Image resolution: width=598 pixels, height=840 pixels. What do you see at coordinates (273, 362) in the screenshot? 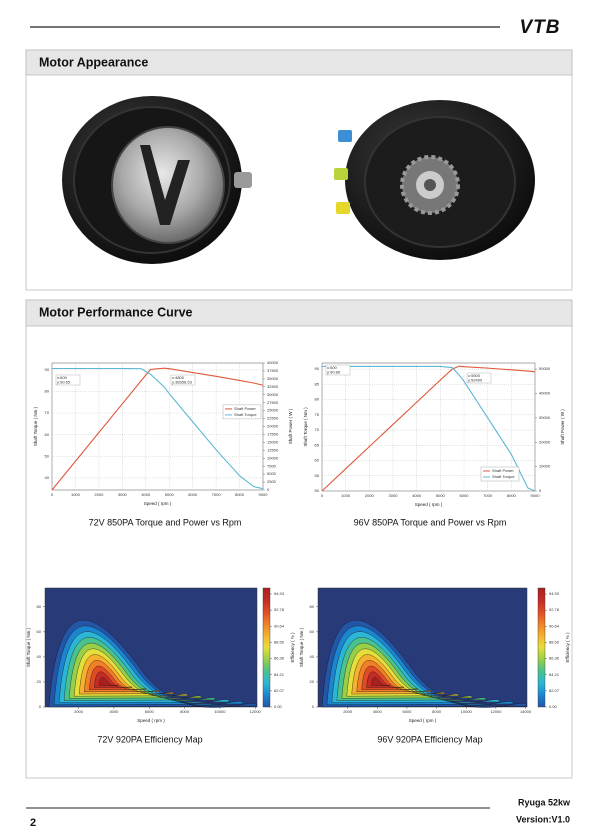
I see `y2-tick-label: 40000` at bounding box center [273, 362].